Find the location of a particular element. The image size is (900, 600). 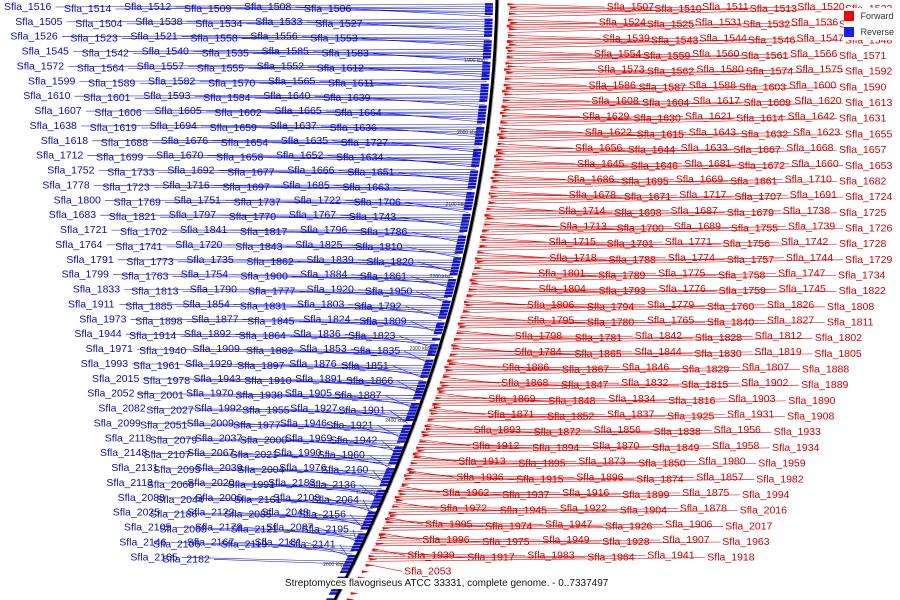

forward-gene-label: Sfla_1964 is located at coordinates (610, 558).